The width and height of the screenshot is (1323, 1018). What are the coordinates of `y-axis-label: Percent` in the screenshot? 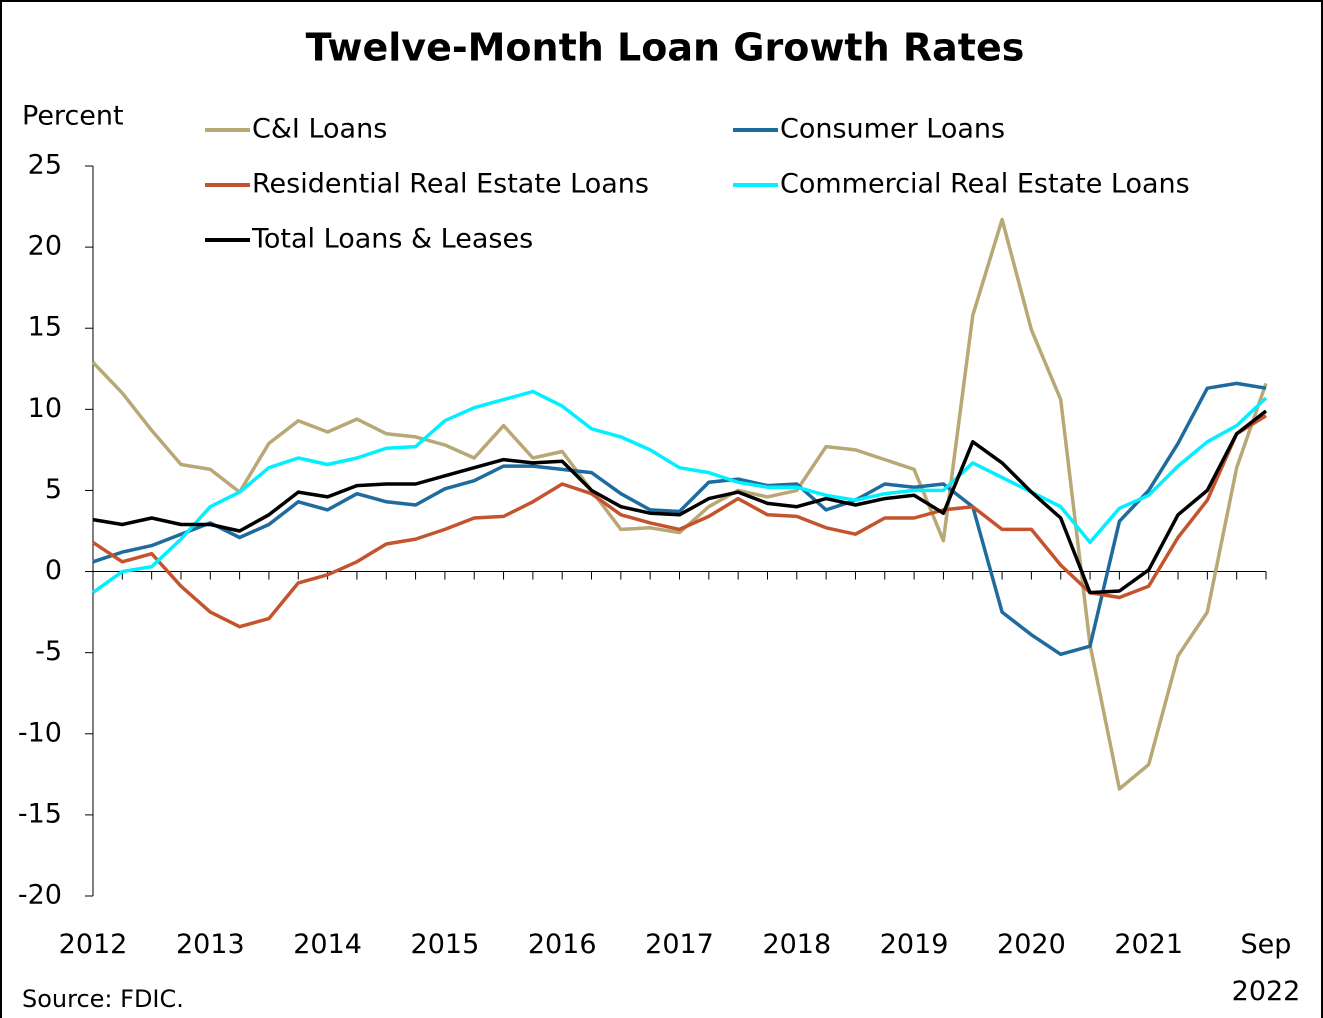 It's located at (73, 116).